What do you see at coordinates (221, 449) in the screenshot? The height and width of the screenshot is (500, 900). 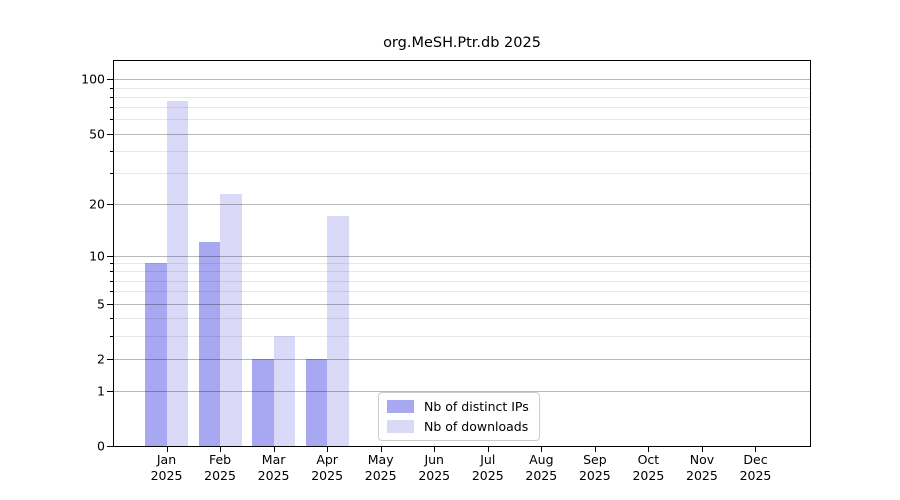 I see `x-tick-mark-feb` at bounding box center [221, 449].